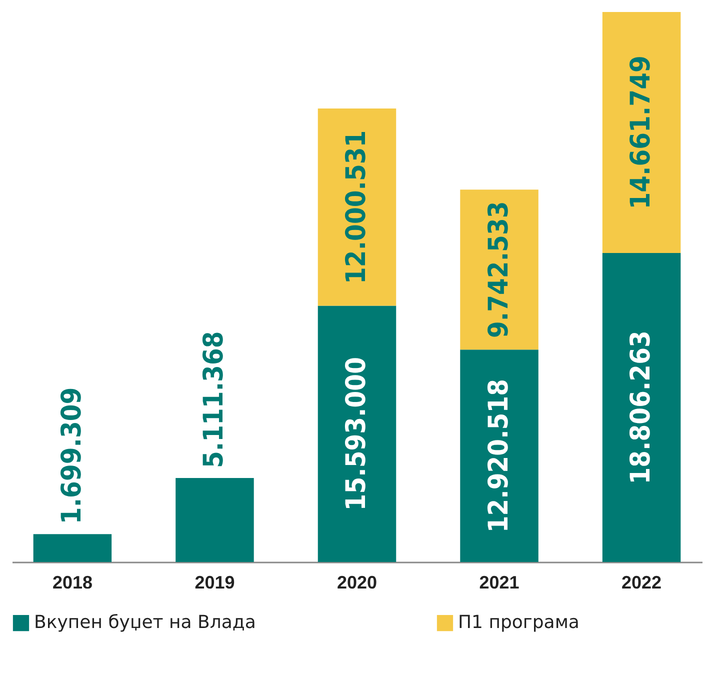  I want to click on data-label: 9.742.533, so click(498, 269).